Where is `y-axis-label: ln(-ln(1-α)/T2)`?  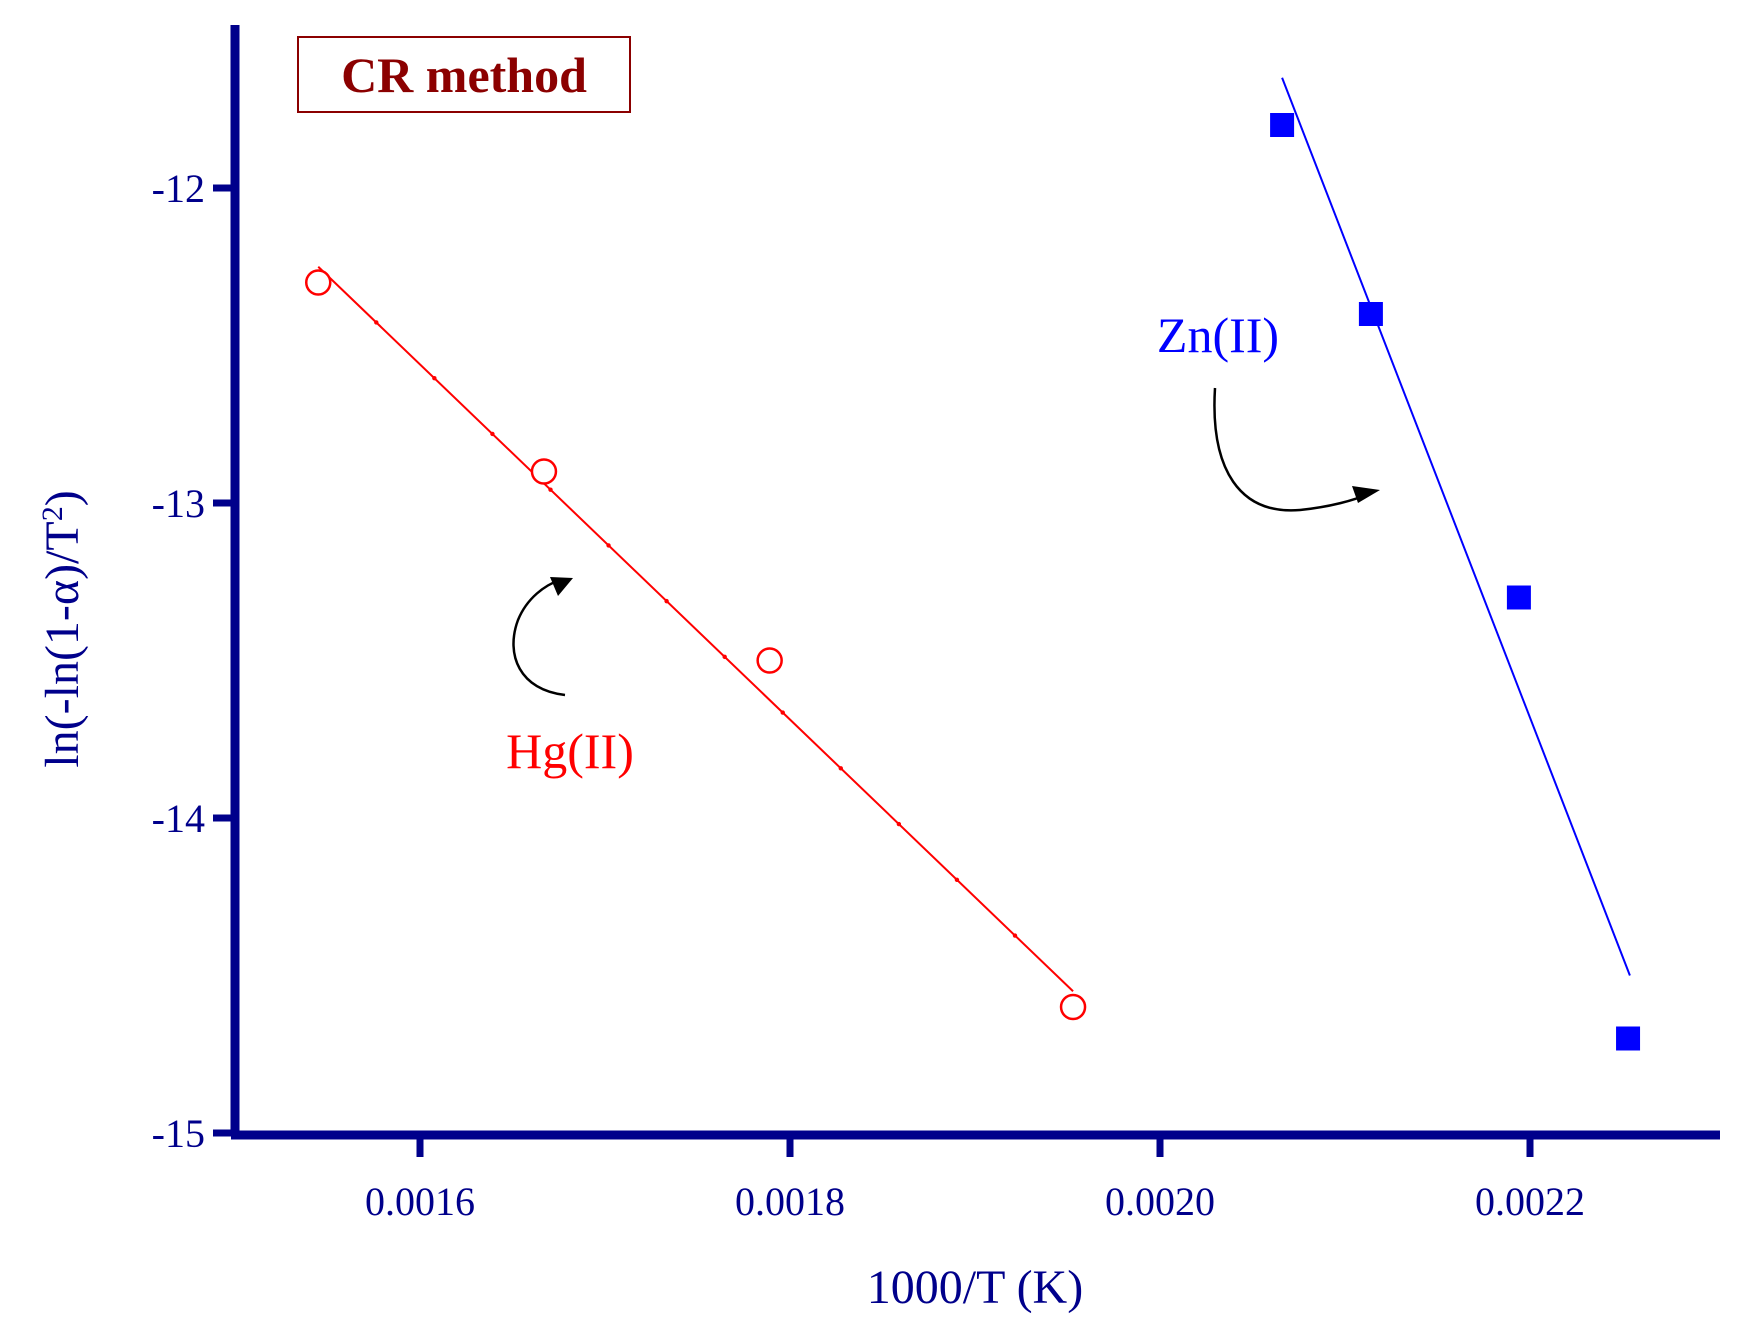
y-axis-label: ln(-ln(1-α)/T2) is located at coordinates (62, 628).